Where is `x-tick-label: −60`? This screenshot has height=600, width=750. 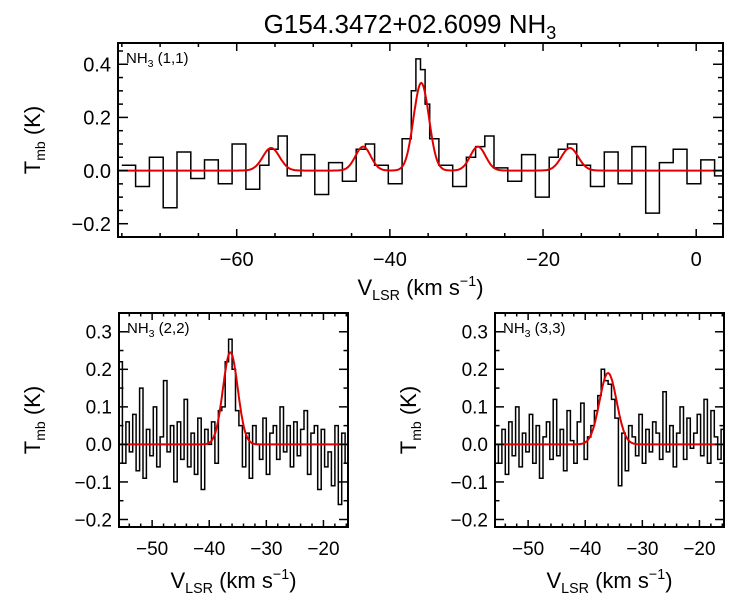 x-tick-label: −60 is located at coordinates (237, 260).